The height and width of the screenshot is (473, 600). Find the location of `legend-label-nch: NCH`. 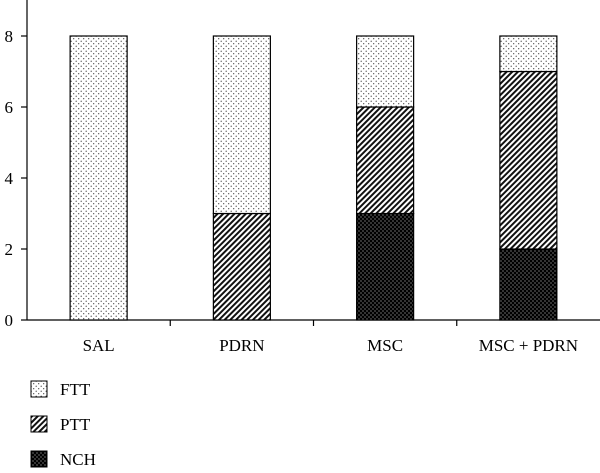

legend-label-nch: NCH is located at coordinates (78, 459).